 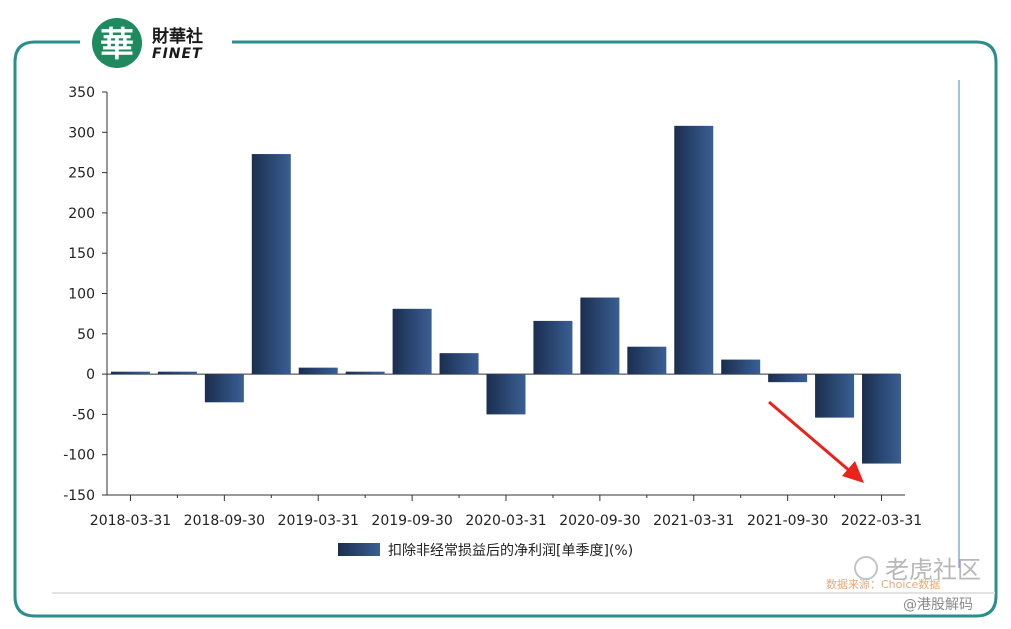 What do you see at coordinates (79, 496) in the screenshot?
I see `y-tick-label: -150` at bounding box center [79, 496].